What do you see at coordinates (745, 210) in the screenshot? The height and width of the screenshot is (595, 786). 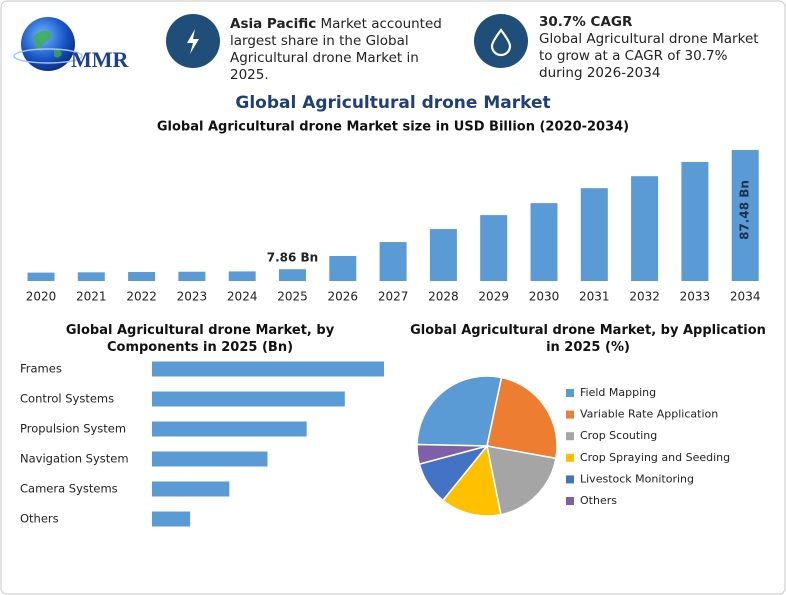 I see `value-label: 87.48 Bn` at bounding box center [745, 210].